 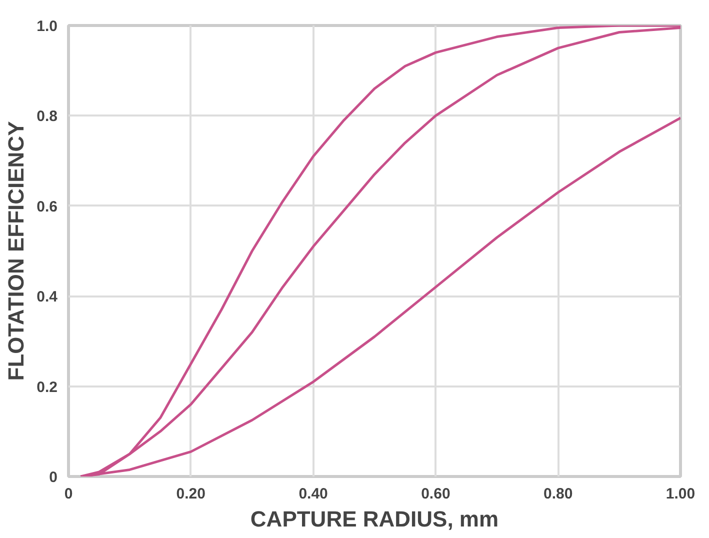 What do you see at coordinates (47, 387) in the screenshot?
I see `y-tick-label: 0.2` at bounding box center [47, 387].